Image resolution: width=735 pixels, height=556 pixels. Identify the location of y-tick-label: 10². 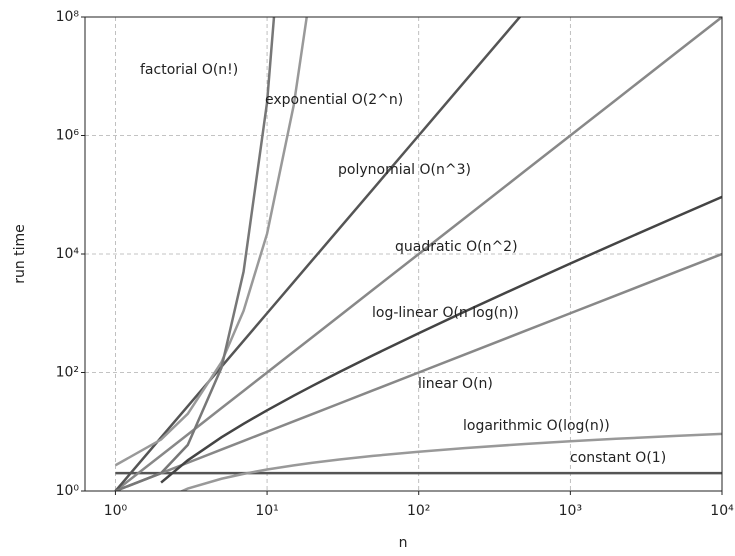
(67, 373).